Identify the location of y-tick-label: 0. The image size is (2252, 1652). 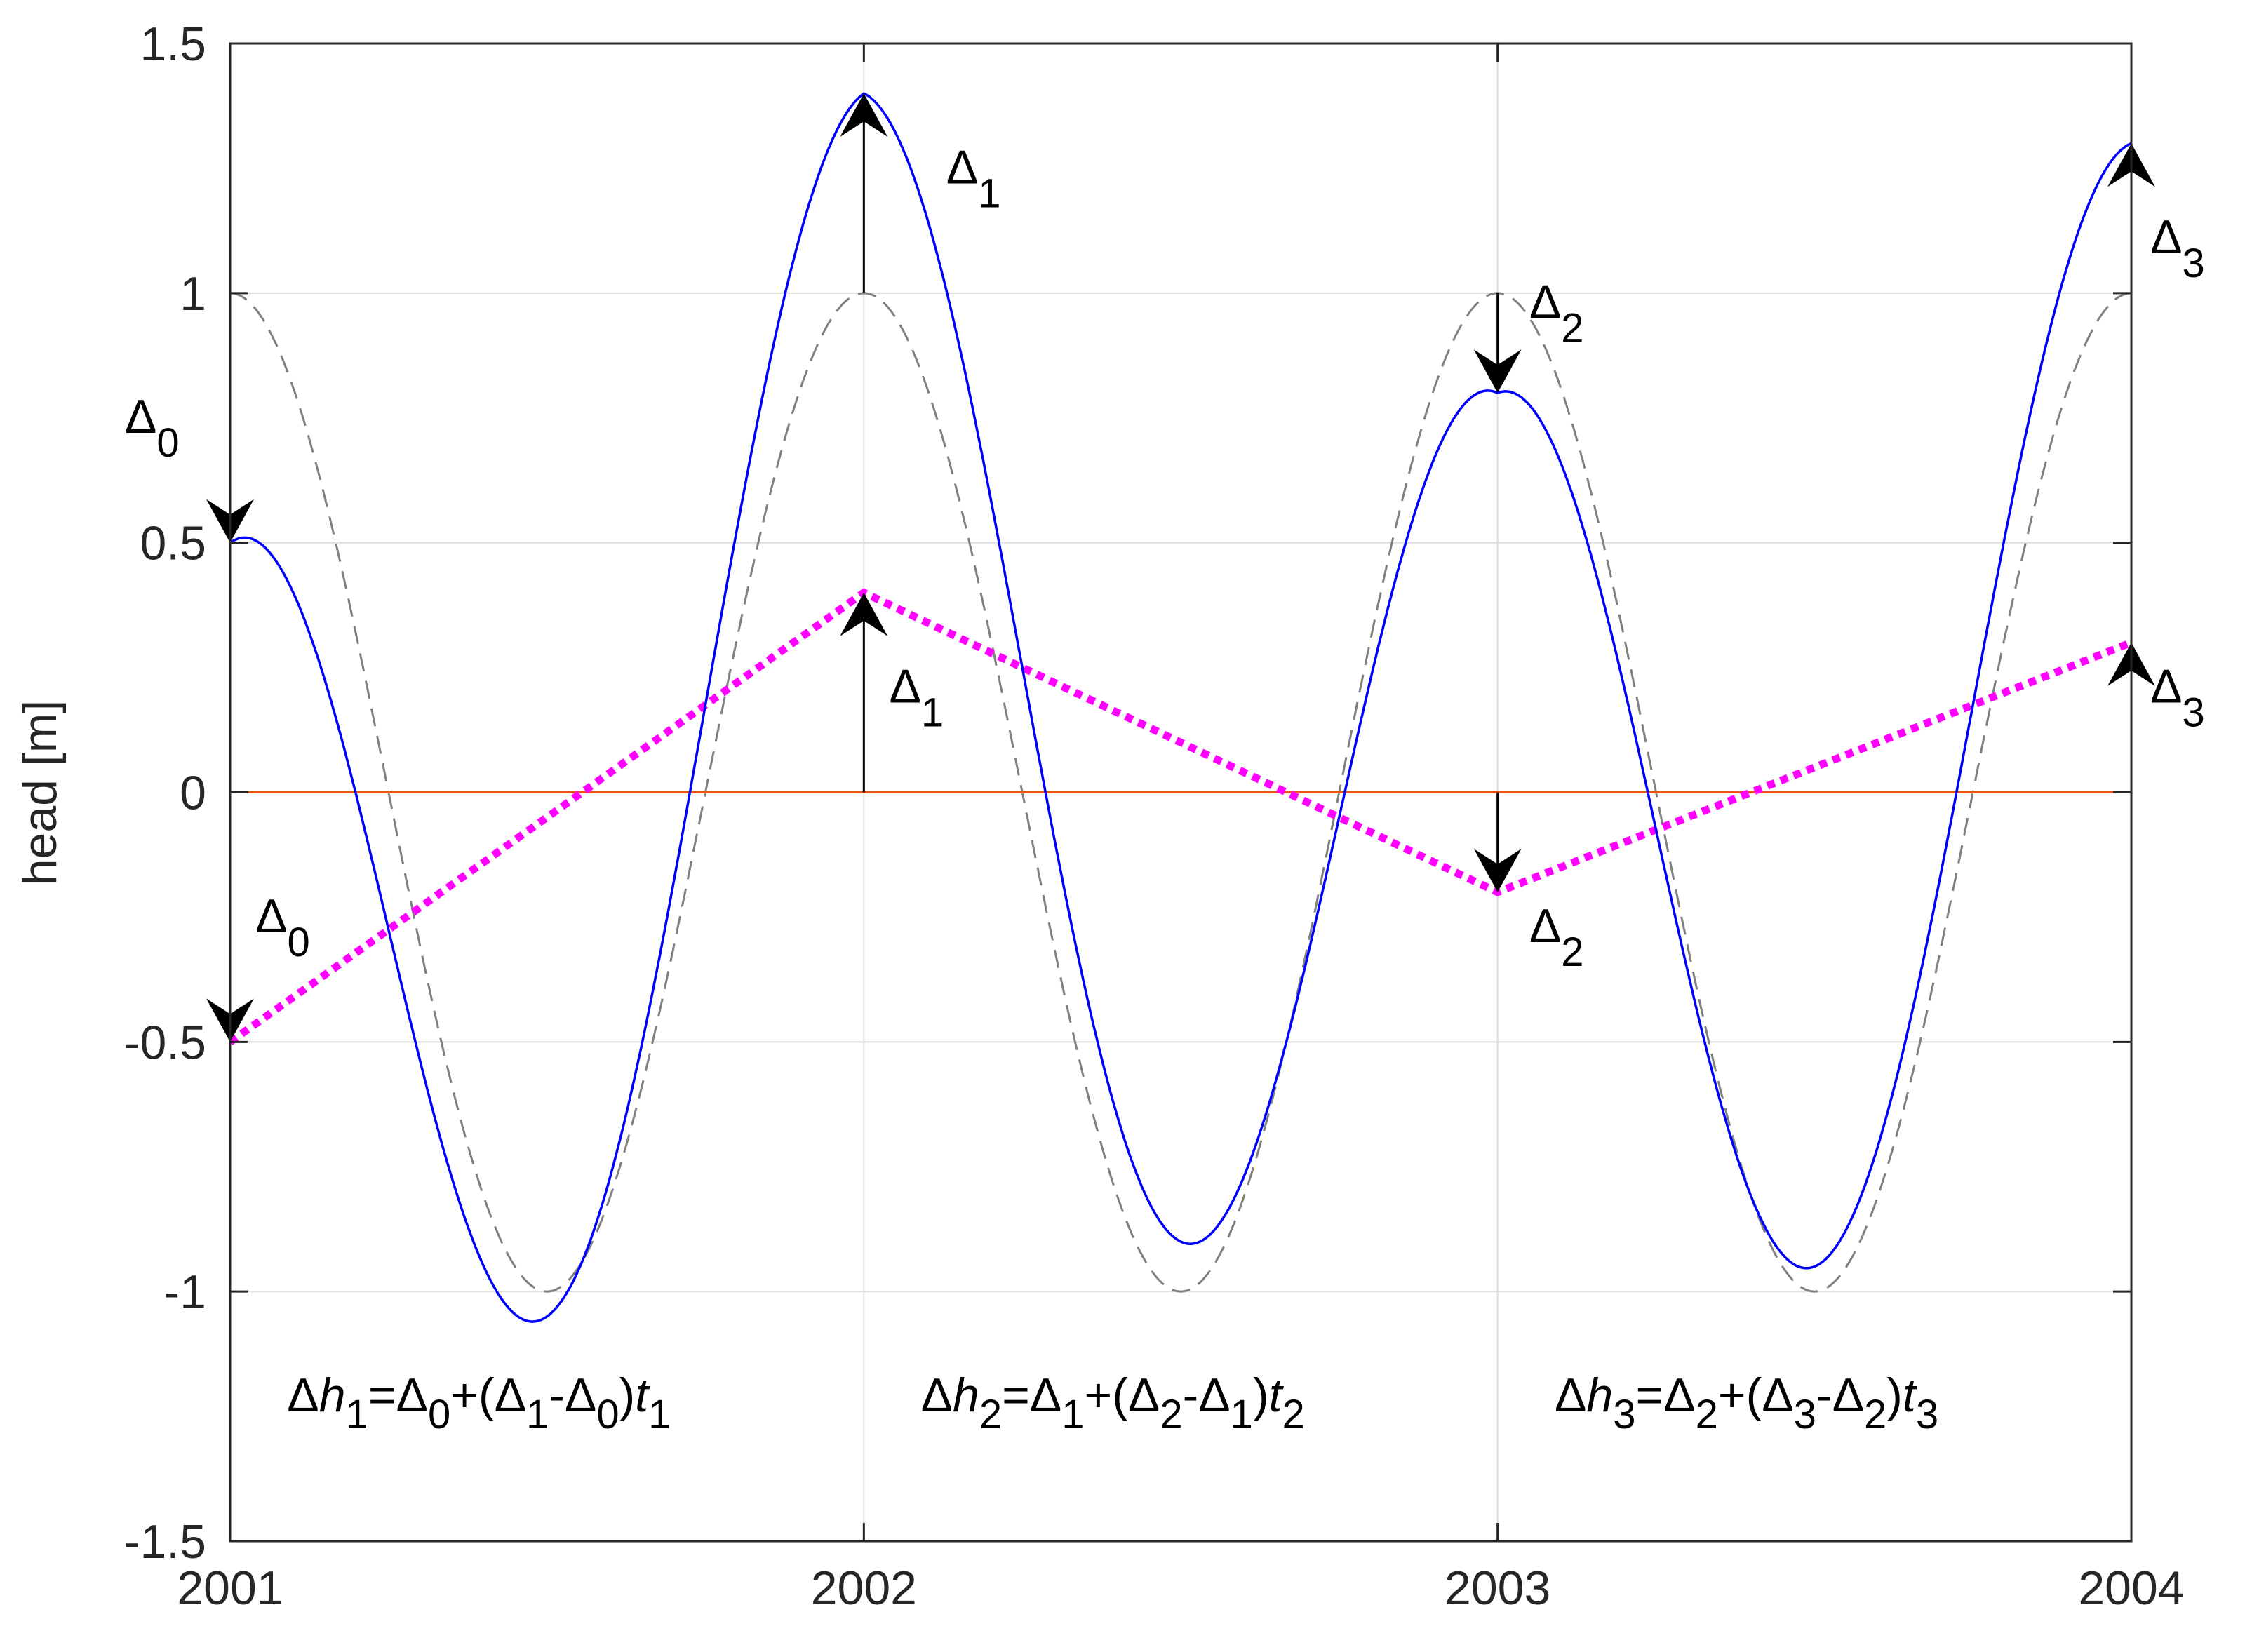
(193, 793).